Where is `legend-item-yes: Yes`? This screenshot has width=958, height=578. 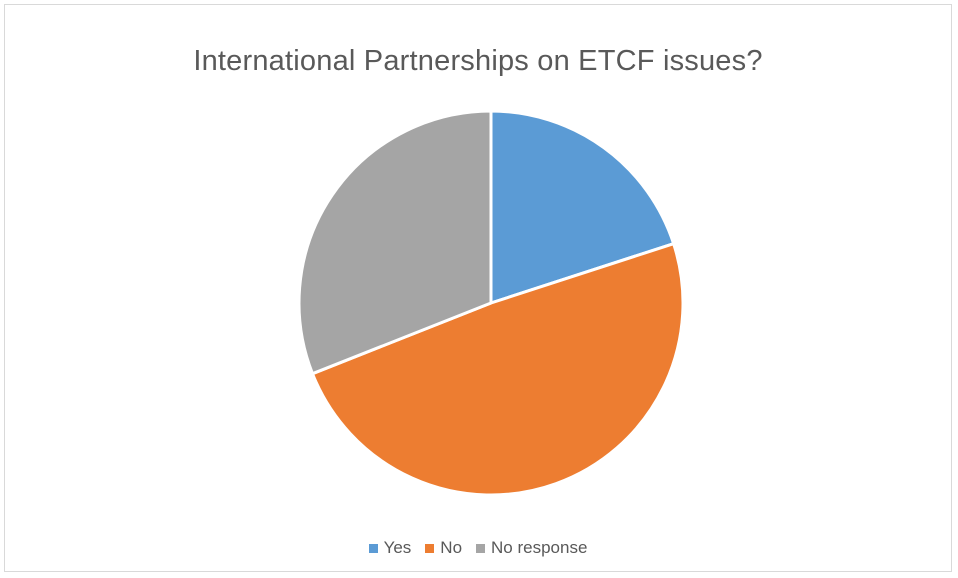 legend-item-yes: Yes is located at coordinates (390, 548).